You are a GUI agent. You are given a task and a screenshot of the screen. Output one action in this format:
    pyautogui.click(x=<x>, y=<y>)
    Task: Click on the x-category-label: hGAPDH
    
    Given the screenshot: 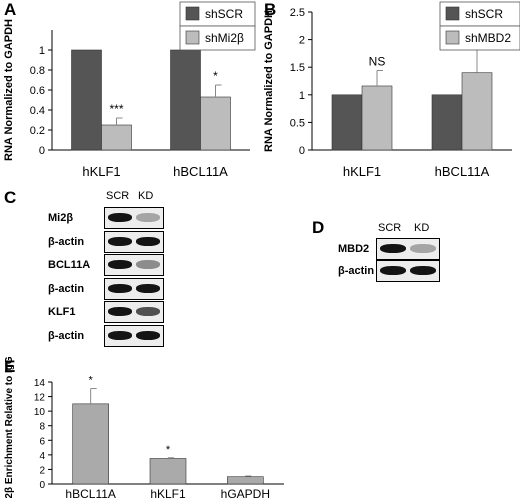 What is the action you would take?
    pyautogui.click(x=245, y=492)
    